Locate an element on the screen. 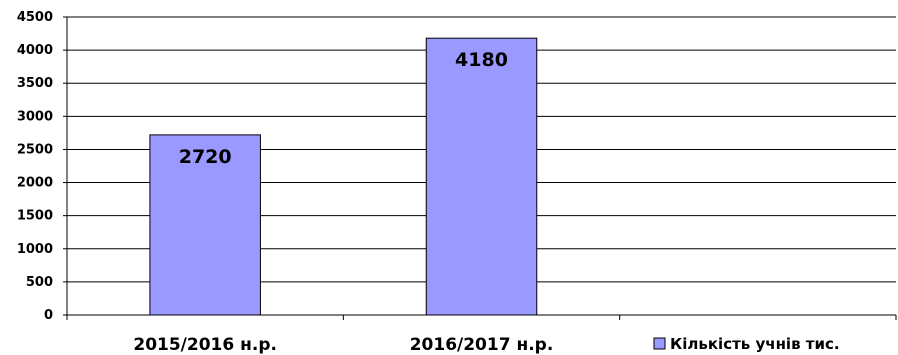 The height and width of the screenshot is (355, 898). legend-swatch is located at coordinates (659, 343).